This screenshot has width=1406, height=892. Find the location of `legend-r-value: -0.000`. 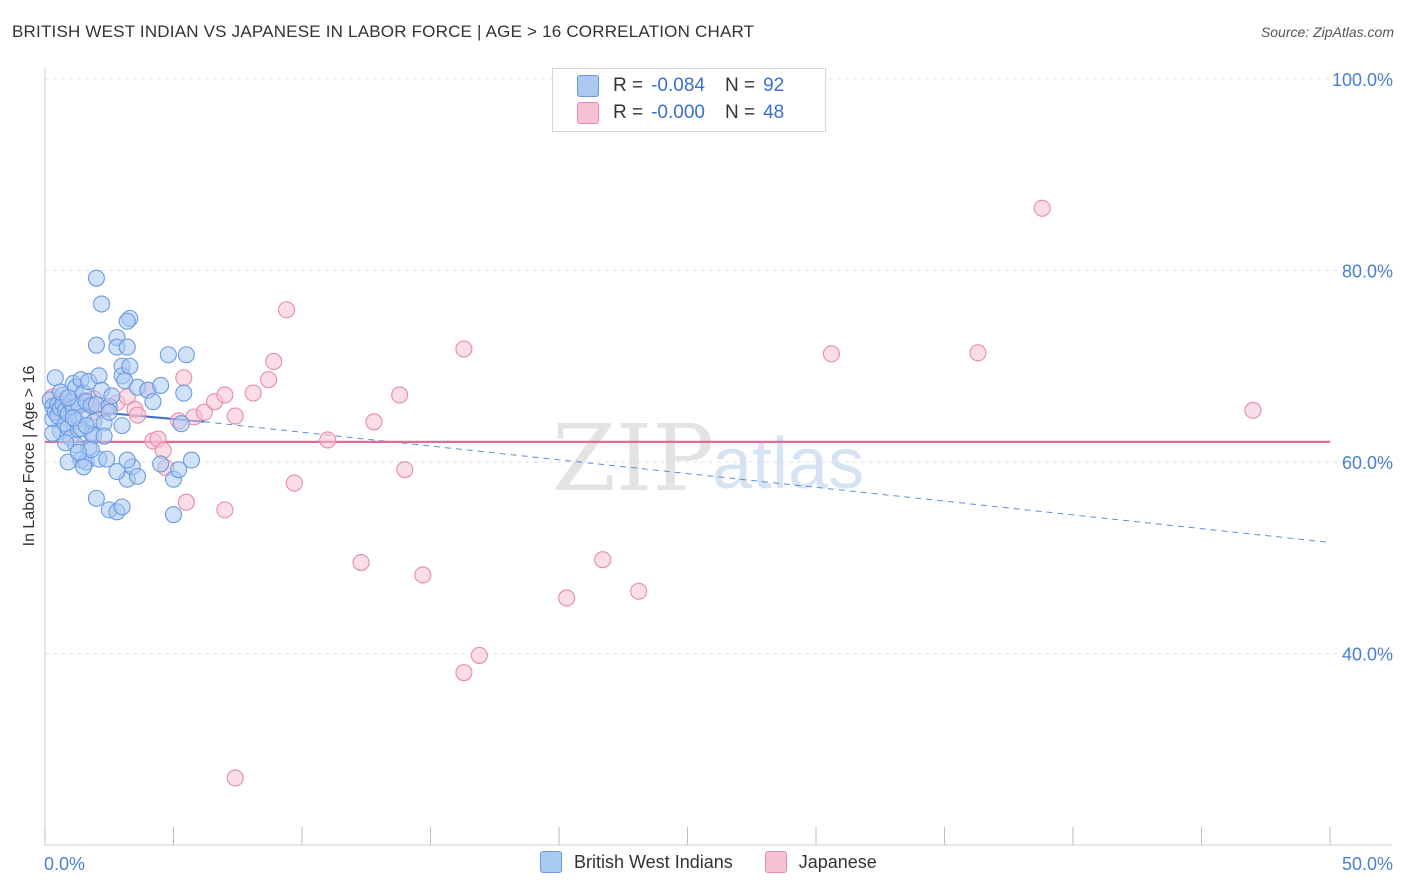

legend-r-value: -0.000 is located at coordinates (678, 112).